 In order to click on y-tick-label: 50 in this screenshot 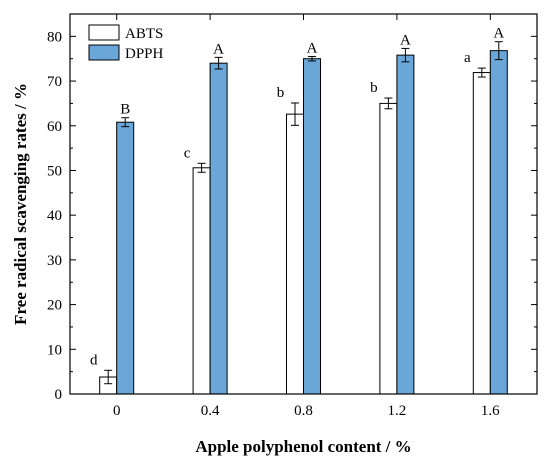, I will do `click(54, 171)`.